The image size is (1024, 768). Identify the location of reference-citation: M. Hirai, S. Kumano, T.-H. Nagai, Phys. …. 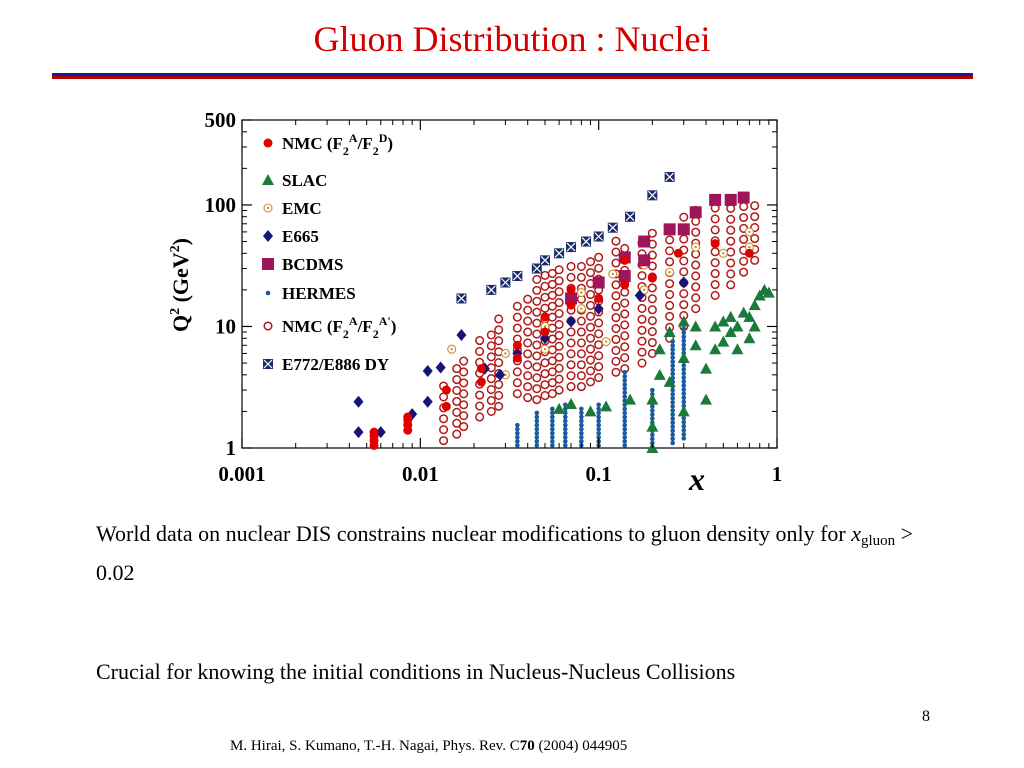
(428, 746).